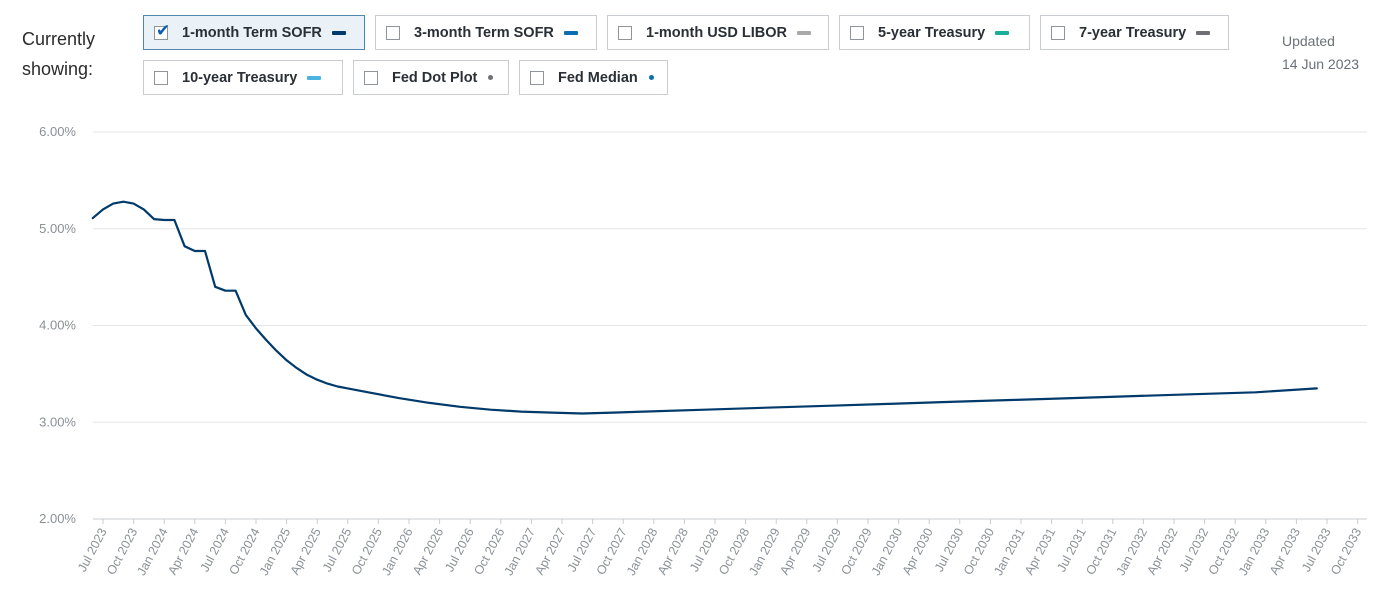  I want to click on checkmark-icon: ✔, so click(163, 30).